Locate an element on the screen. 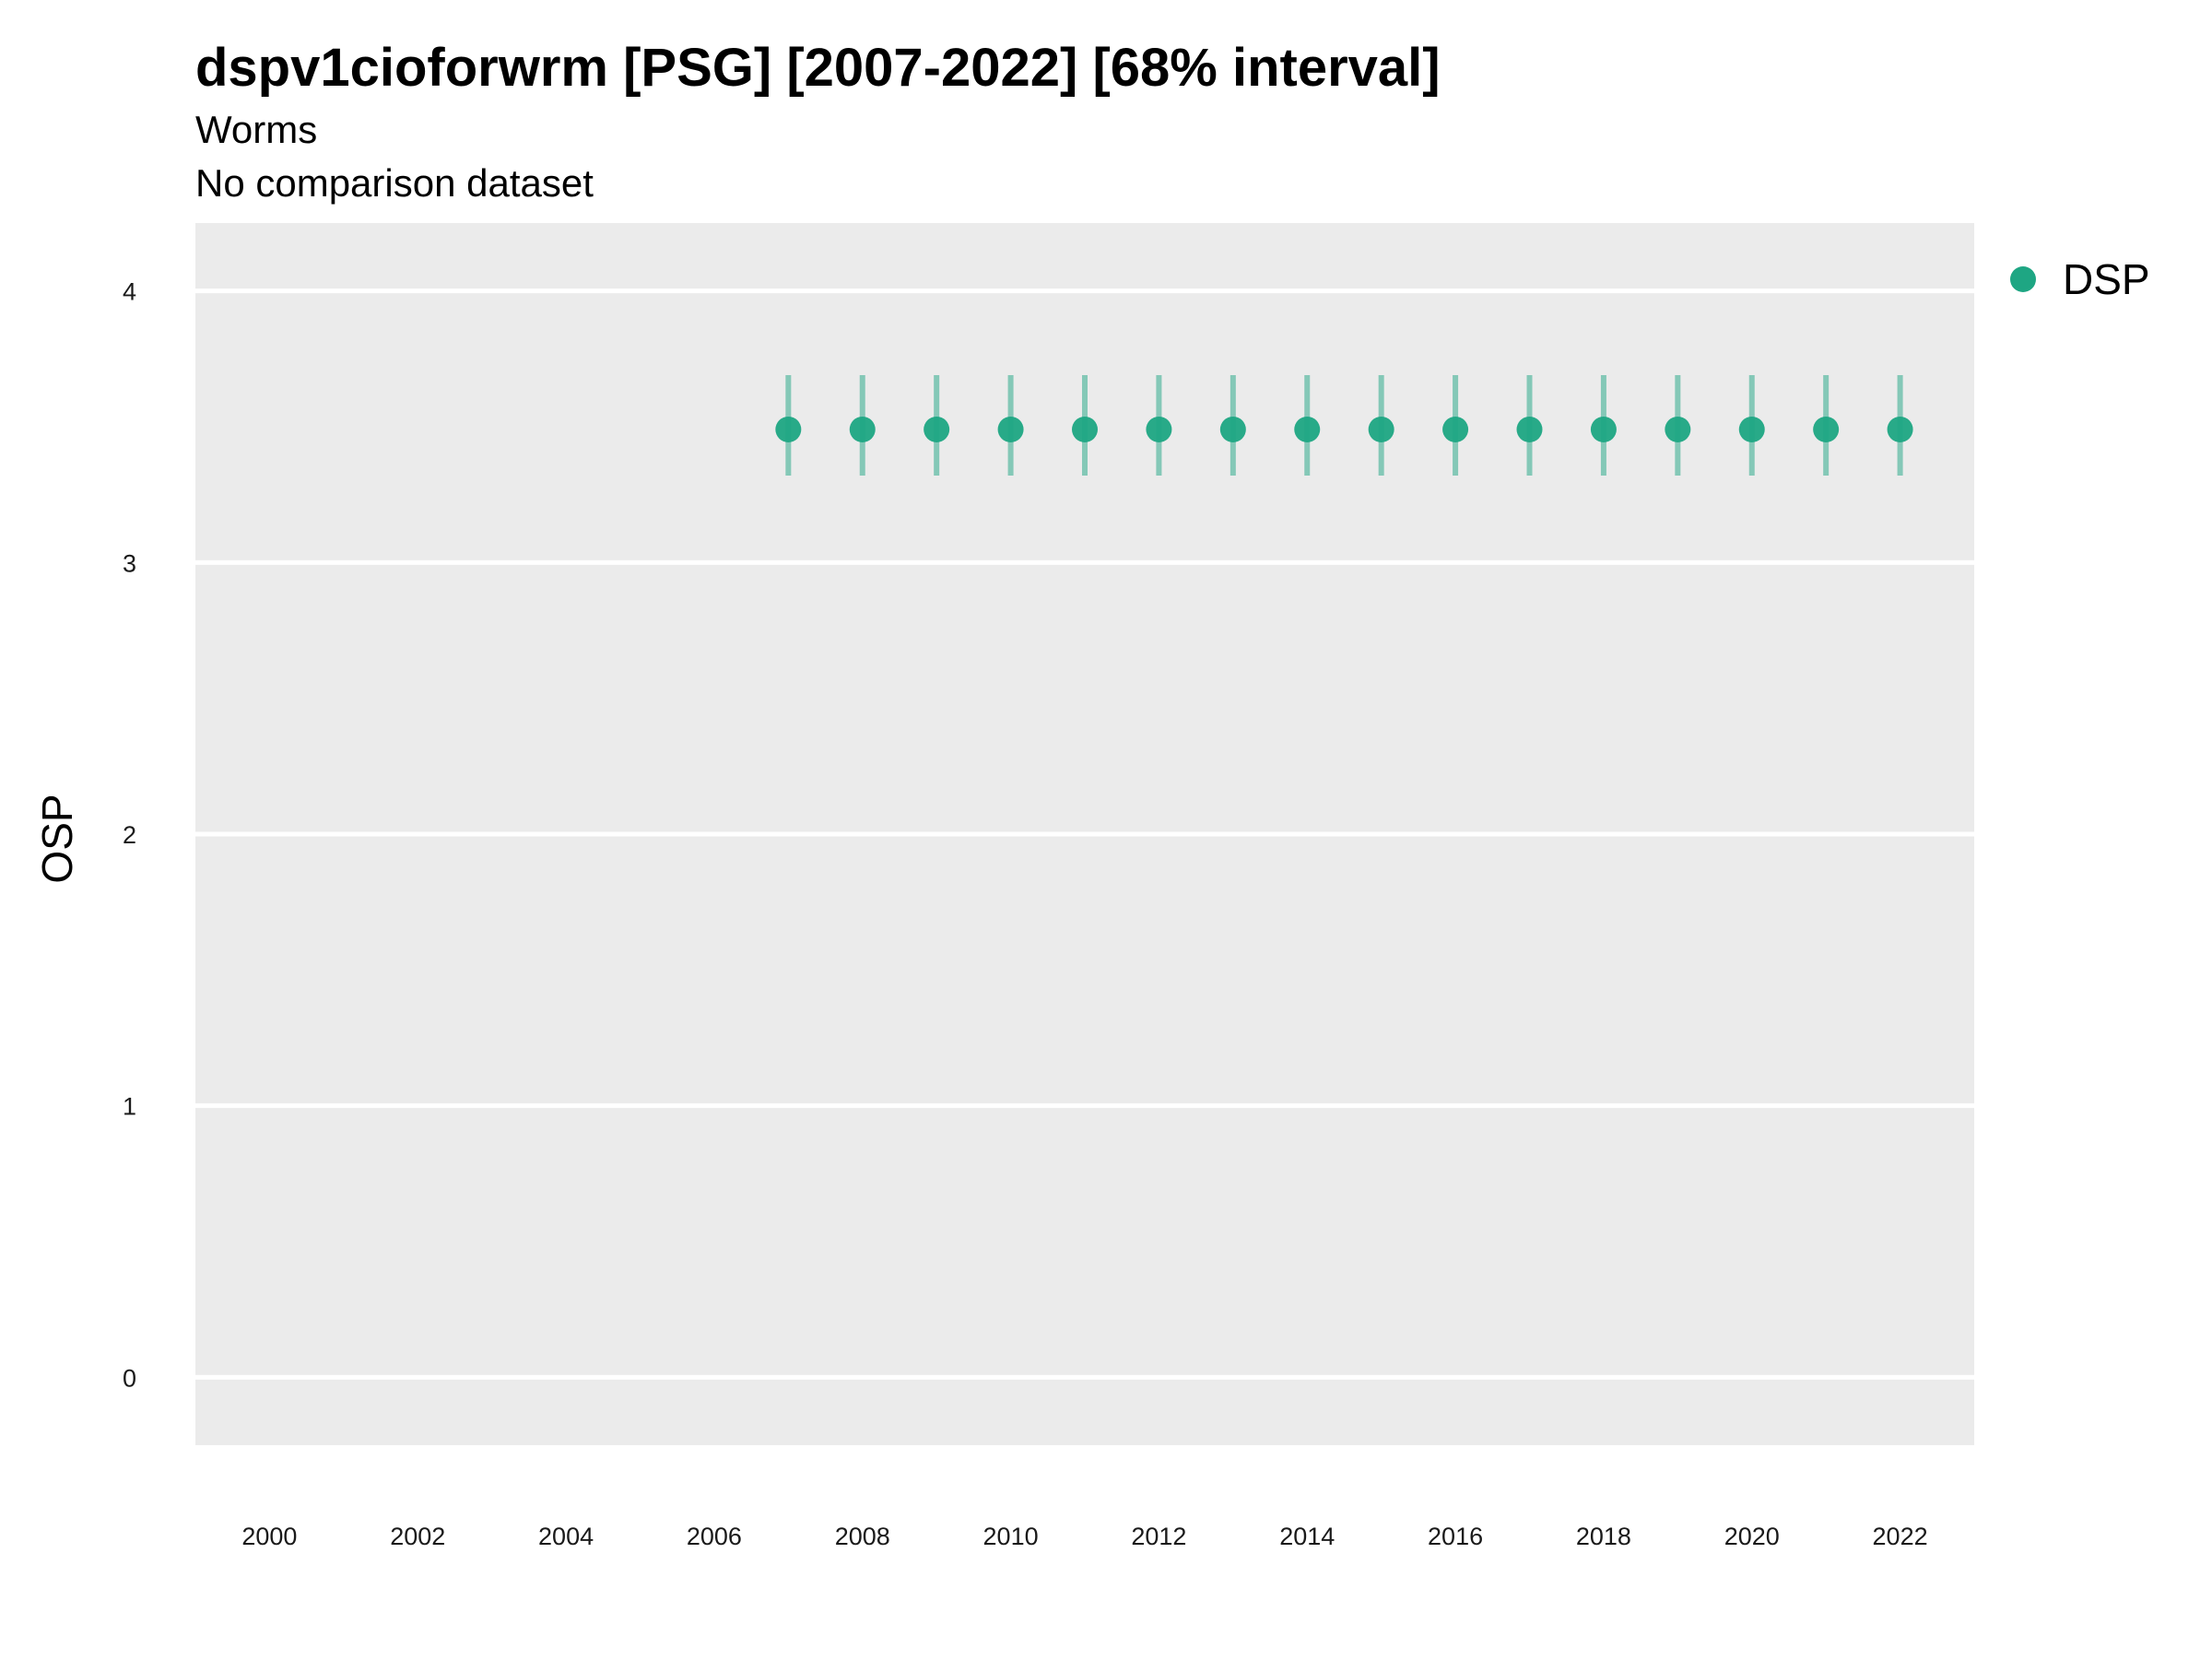  x-tick-label: 2002 is located at coordinates (417, 1536).